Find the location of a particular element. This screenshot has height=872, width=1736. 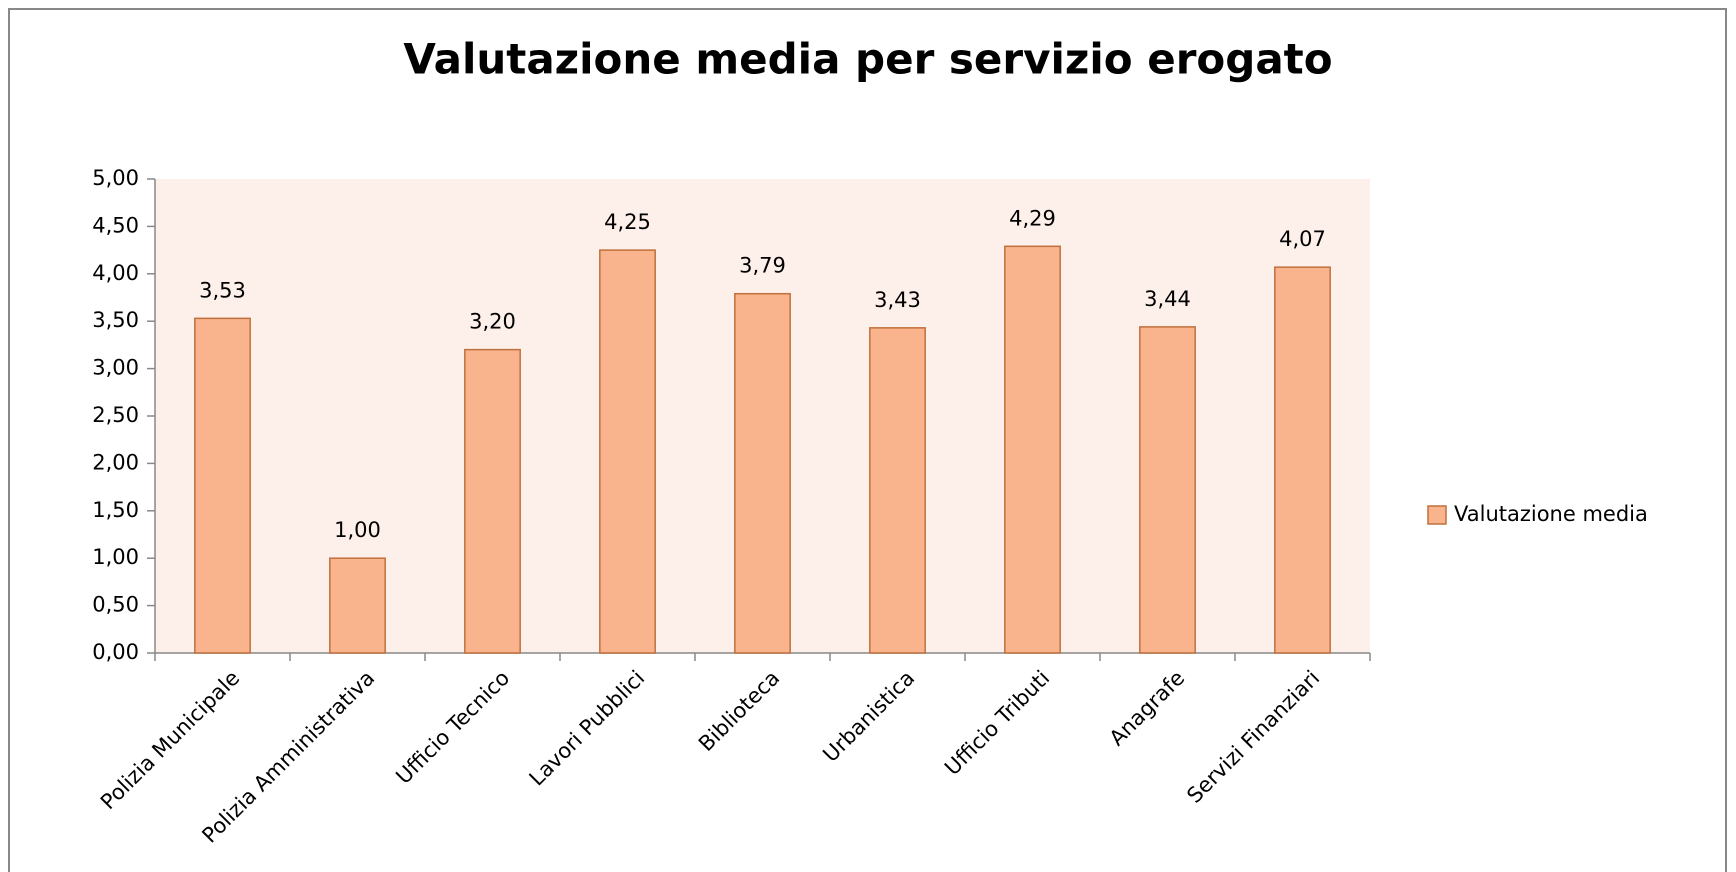

y-tick-label: 1,00 is located at coordinates (115, 557).